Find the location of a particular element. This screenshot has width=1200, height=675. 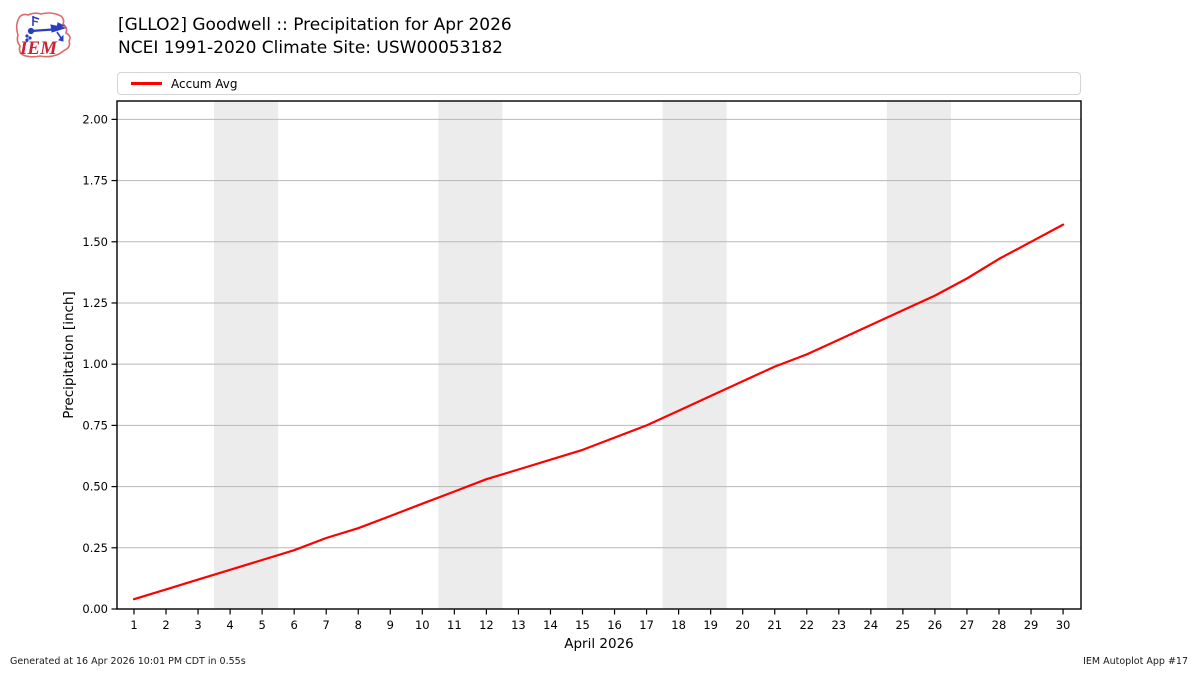

legend-label: Accum Avg is located at coordinates (204, 83).